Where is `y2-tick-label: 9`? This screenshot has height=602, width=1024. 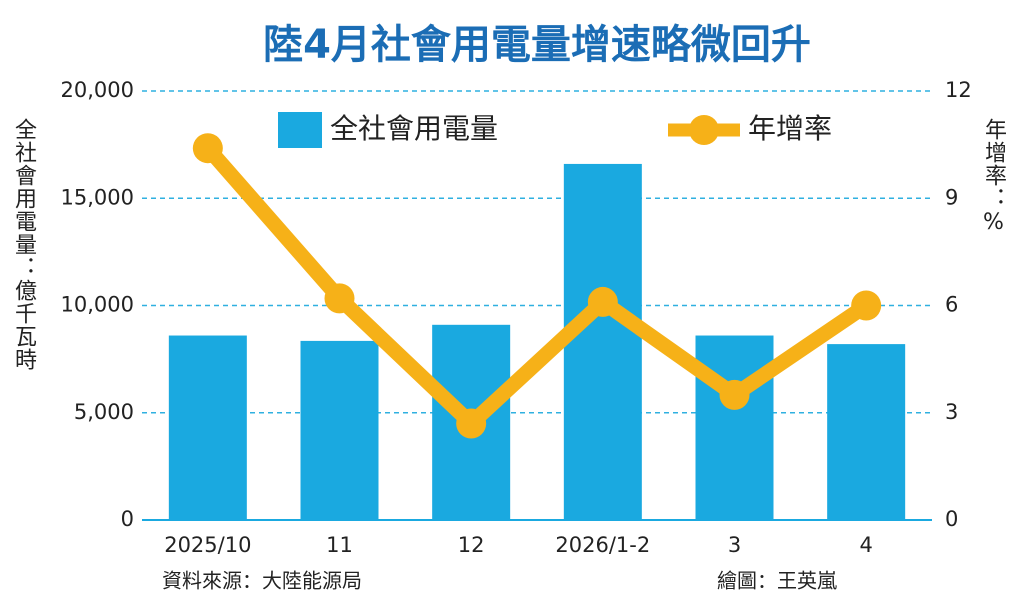
y2-tick-label: 9 is located at coordinates (951, 197).